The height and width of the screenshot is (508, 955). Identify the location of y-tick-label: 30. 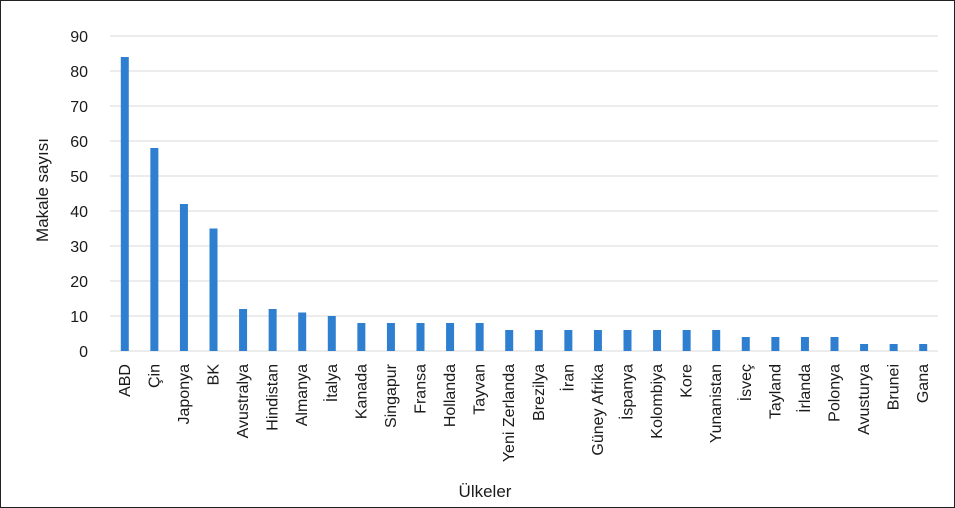
(79, 247).